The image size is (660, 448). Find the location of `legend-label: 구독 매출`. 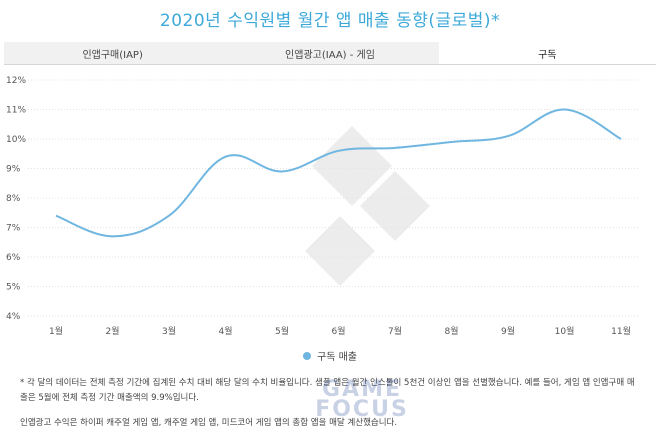

legend-label: 구독 매출 is located at coordinates (337, 357).